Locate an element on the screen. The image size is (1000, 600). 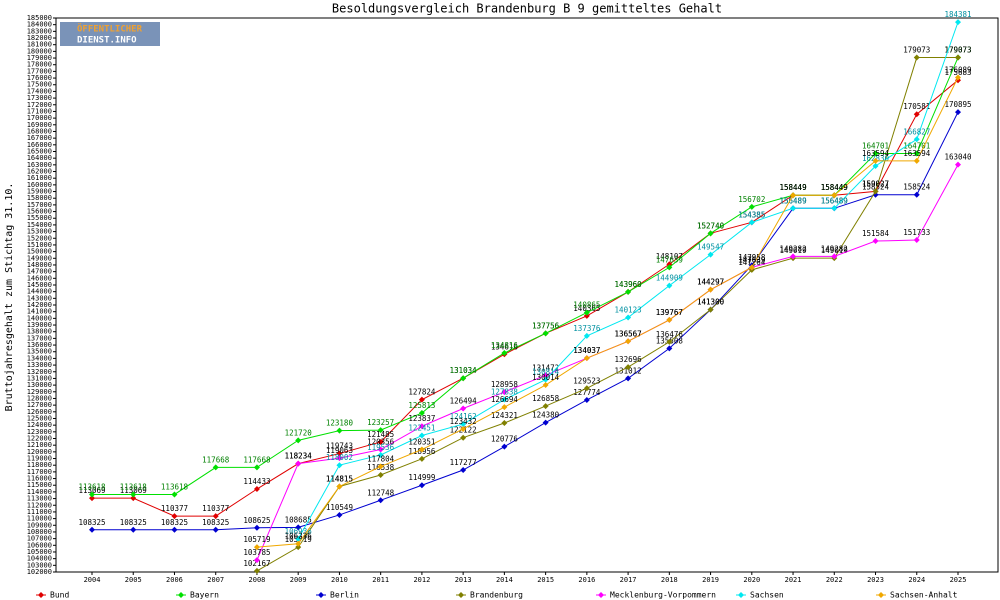
value-label: 152740 is located at coordinates (711, 225).